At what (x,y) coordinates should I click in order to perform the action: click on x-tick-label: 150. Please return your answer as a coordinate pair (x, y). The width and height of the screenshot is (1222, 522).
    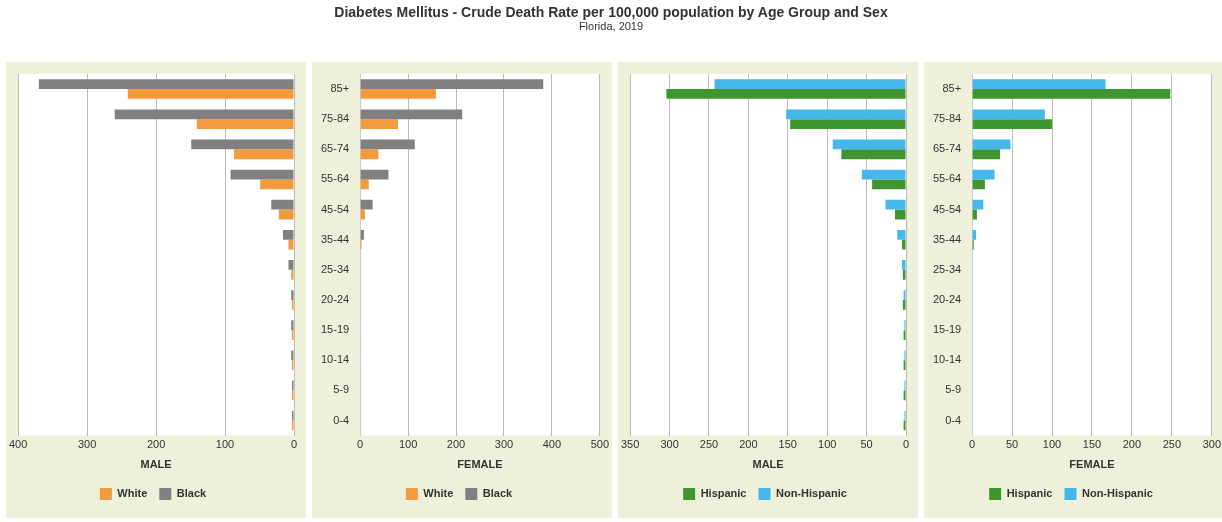
    Looking at the image, I should click on (787, 444).